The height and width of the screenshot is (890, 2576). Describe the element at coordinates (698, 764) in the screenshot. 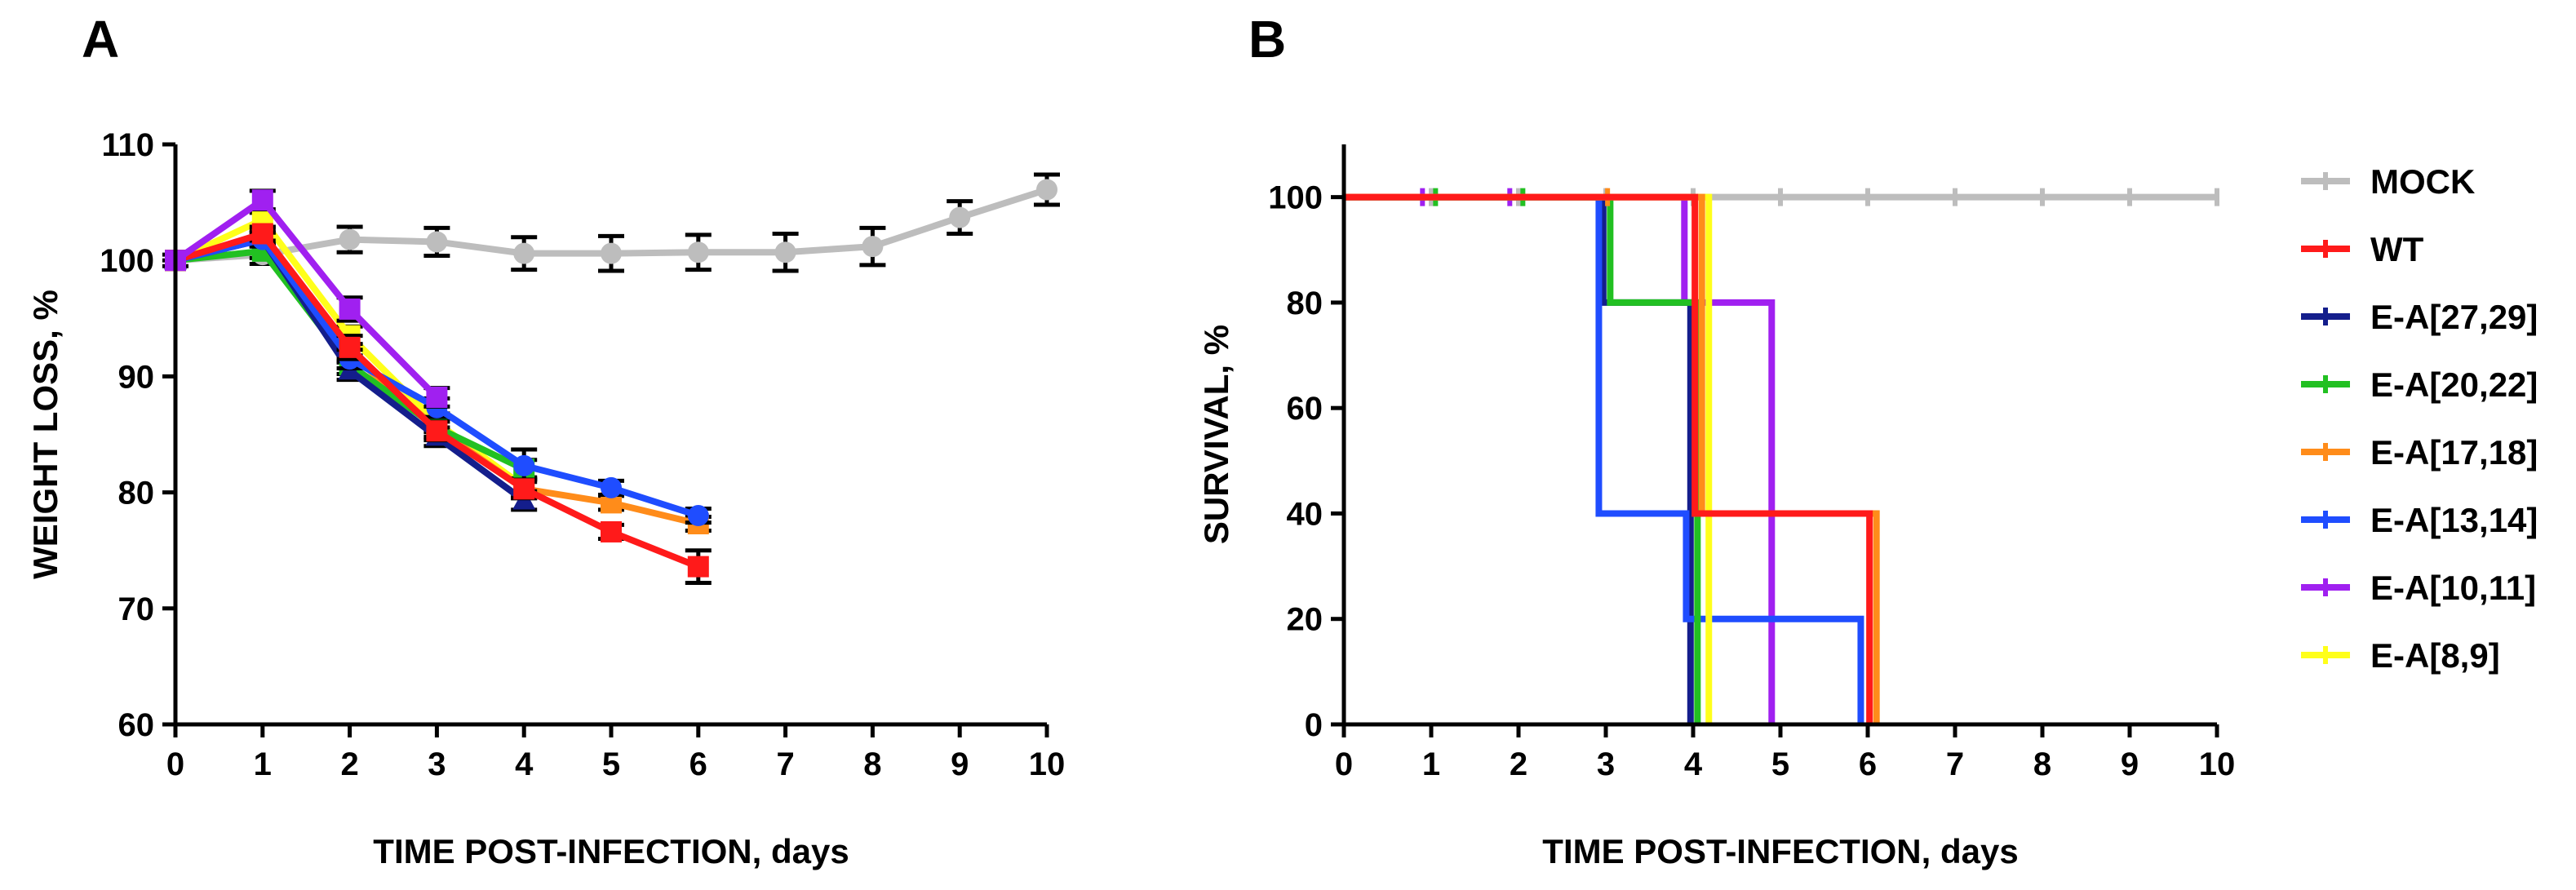

I see `a-x-tick-label: 6` at that location.